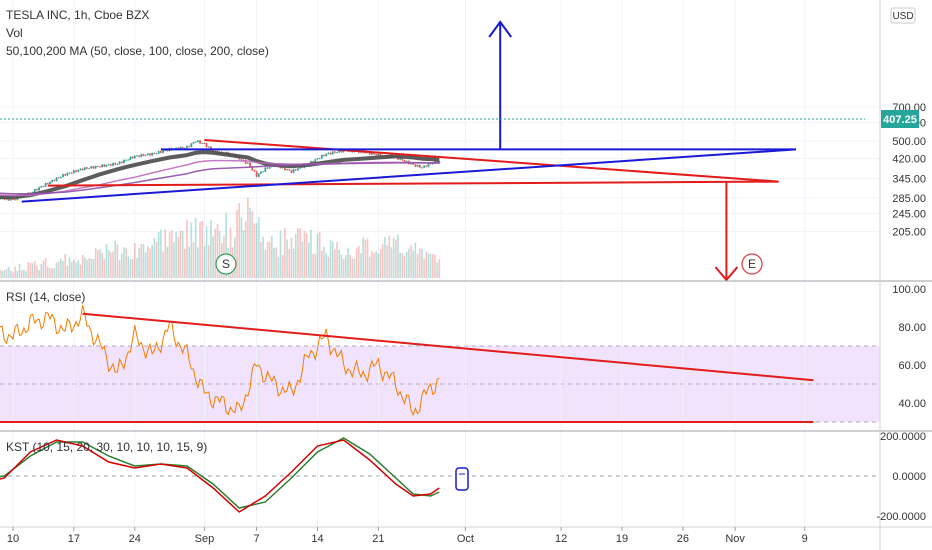  What do you see at coordinates (135, 539) in the screenshot?
I see `time-tick-label: 24` at bounding box center [135, 539].